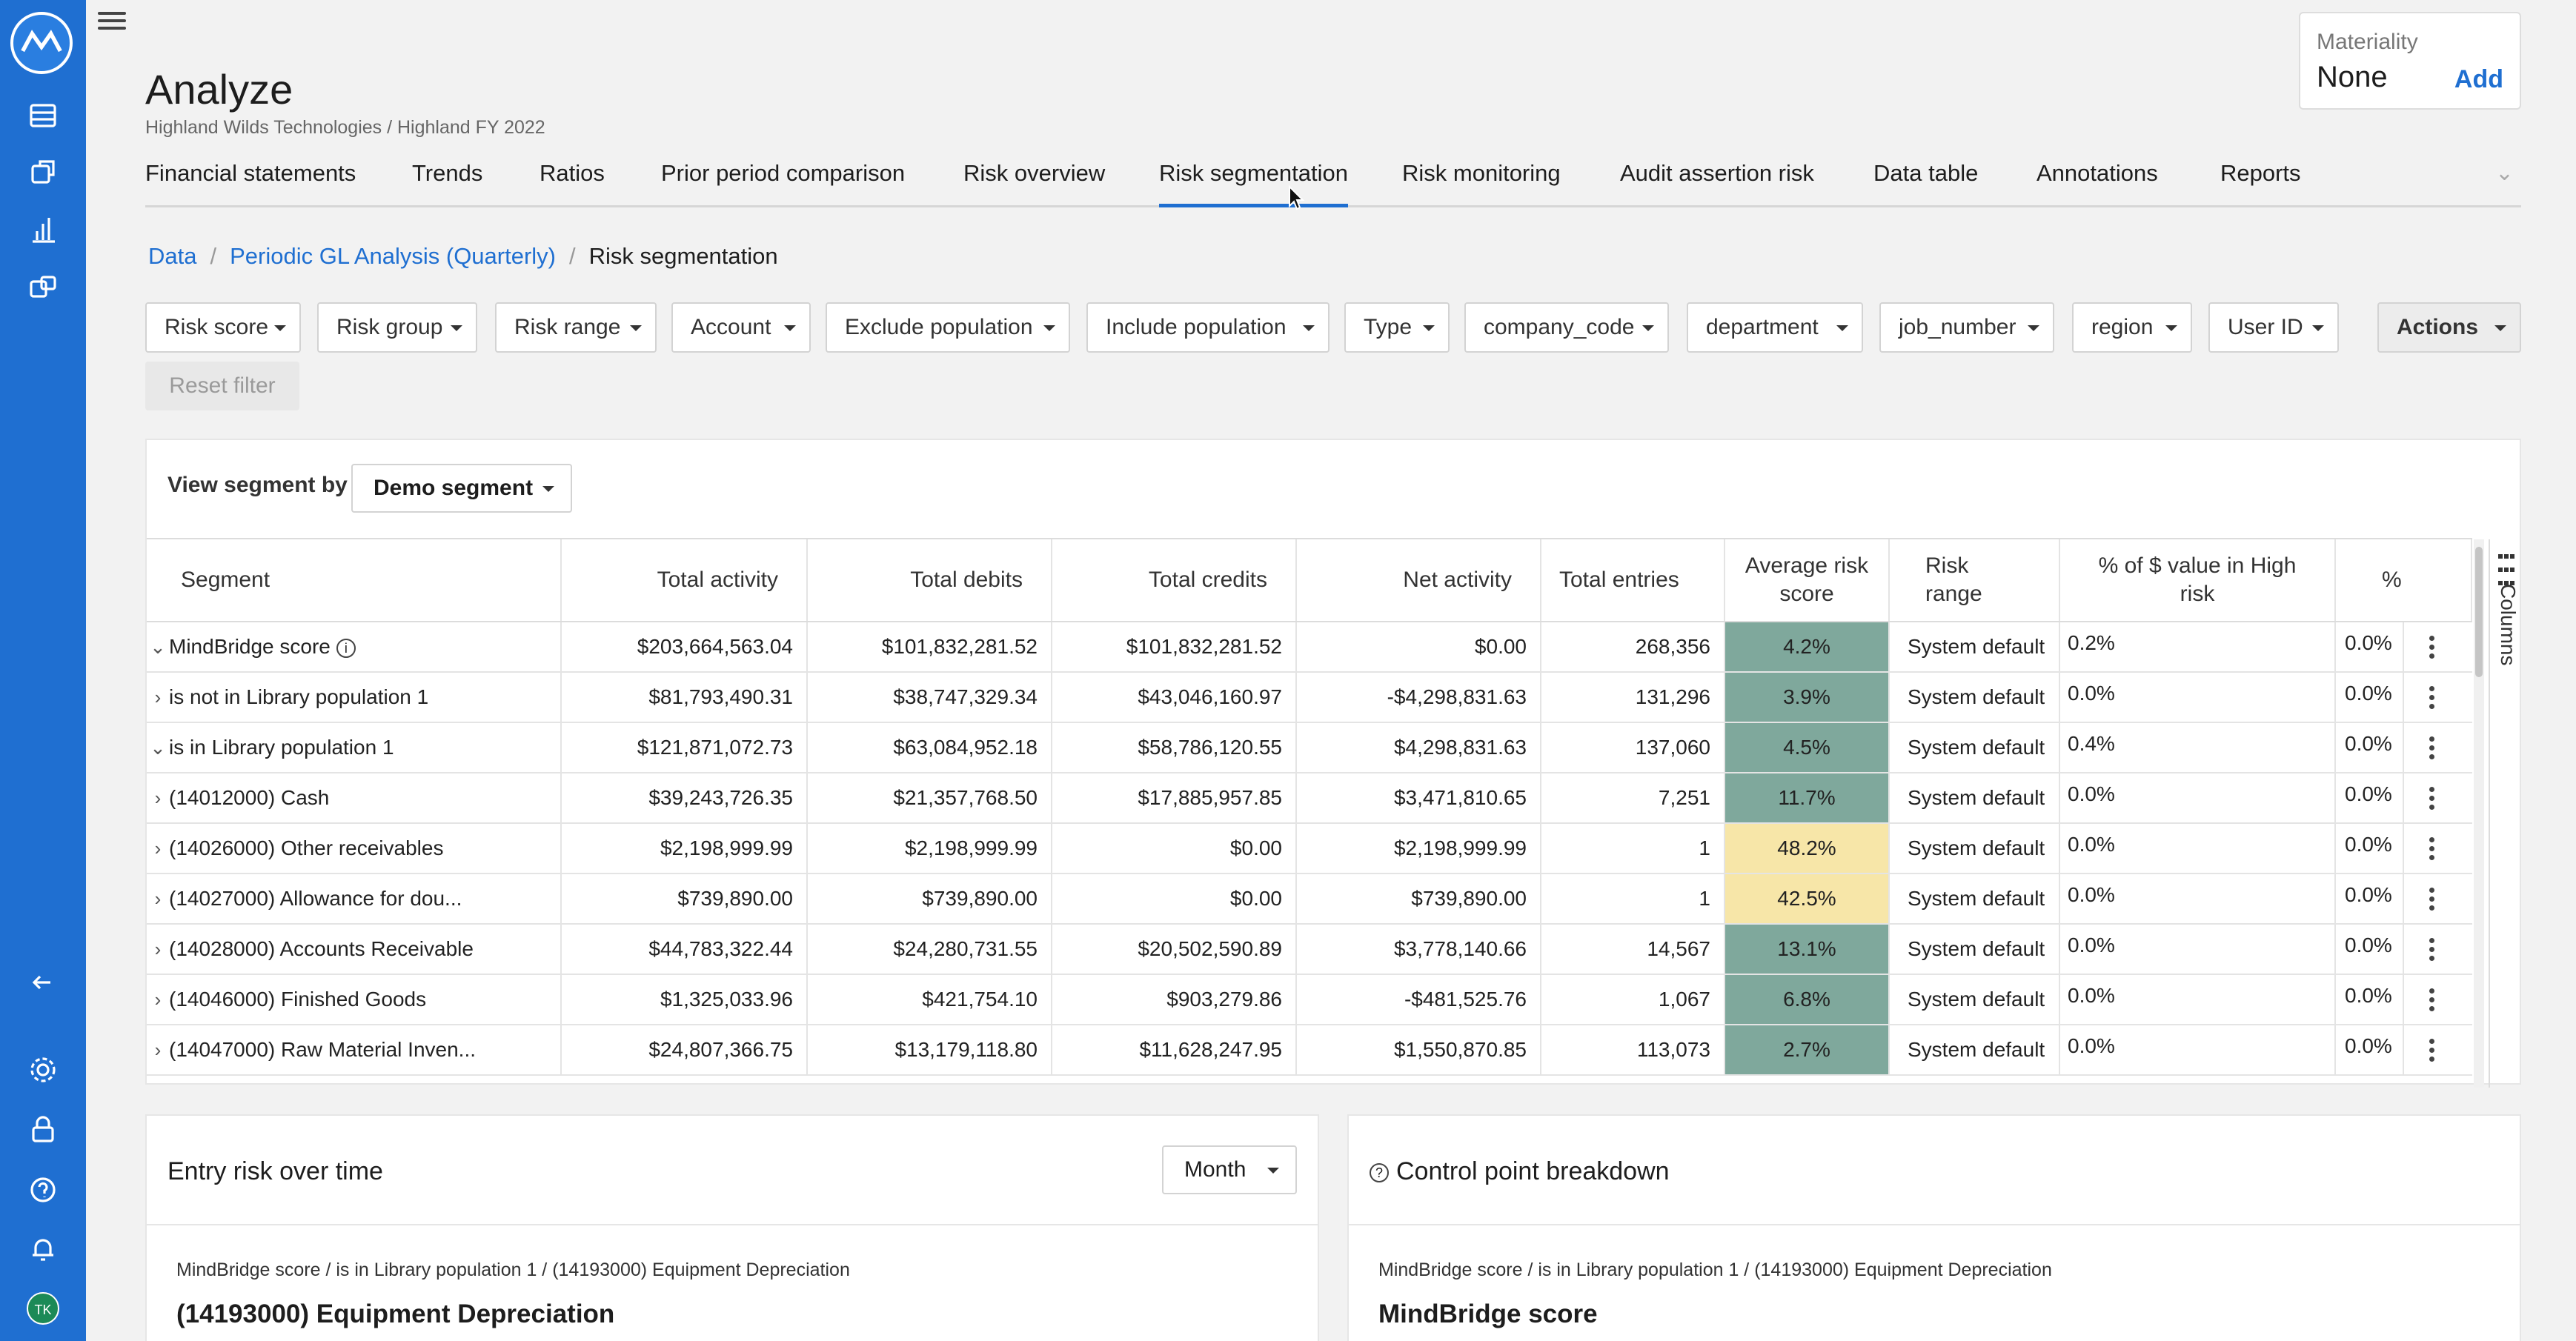 The image size is (2576, 1341). What do you see at coordinates (685, 580) in the screenshot?
I see `col-header-total-activity: Total activity` at bounding box center [685, 580].